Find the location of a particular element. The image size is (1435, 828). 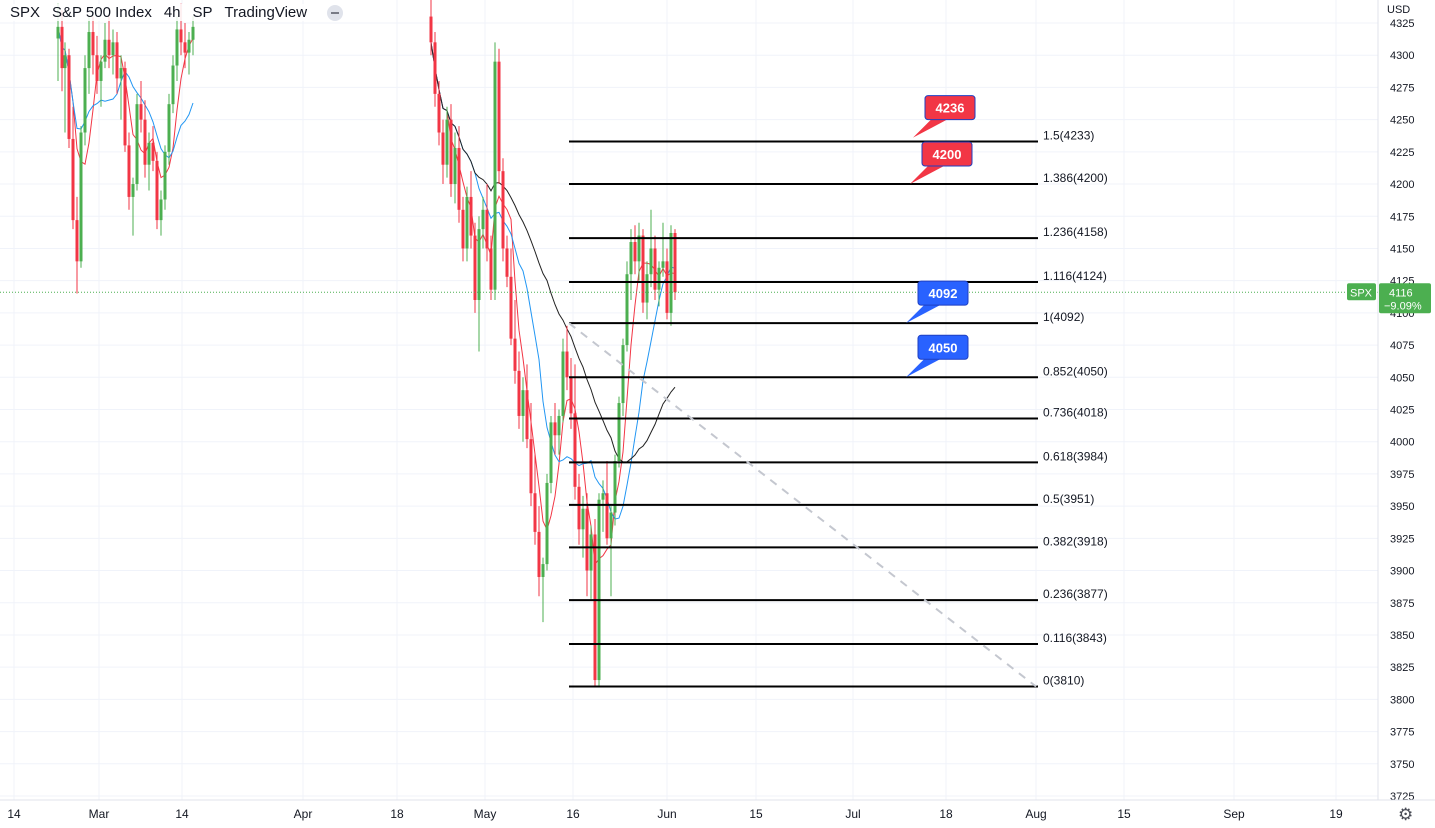

y-tick-label: 3900 is located at coordinates (1402, 572).